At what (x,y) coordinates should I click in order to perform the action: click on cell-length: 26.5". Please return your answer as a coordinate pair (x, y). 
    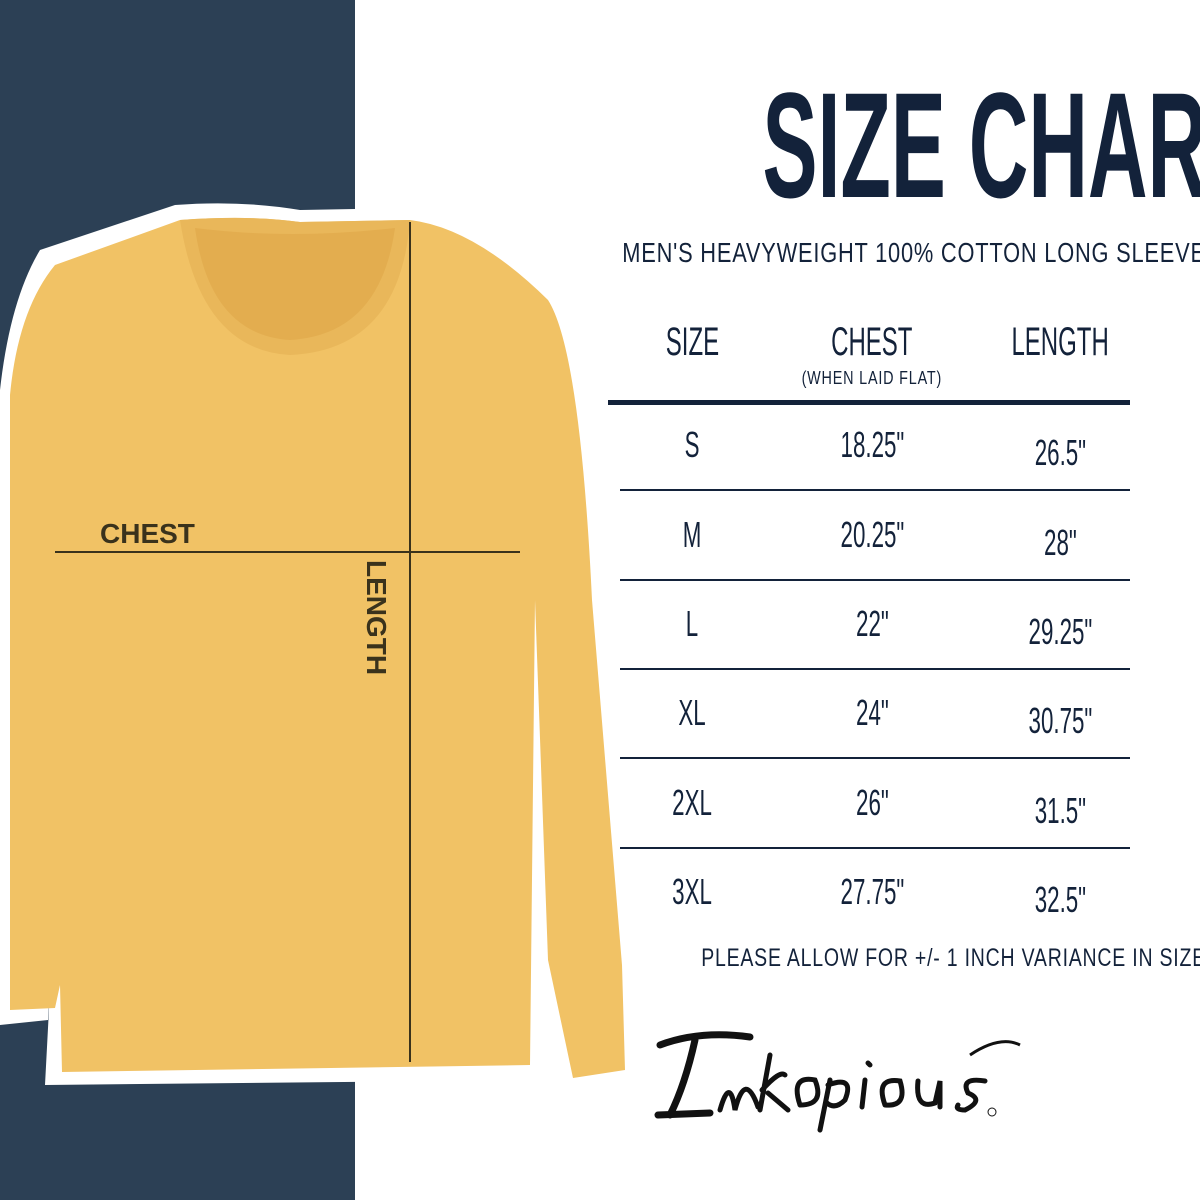
    Looking at the image, I should click on (1060, 452).